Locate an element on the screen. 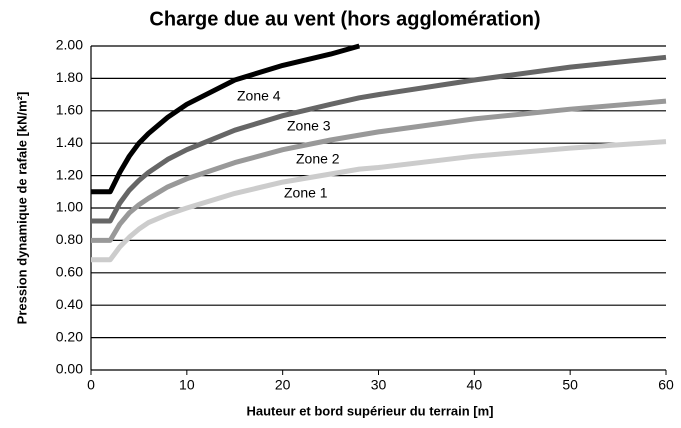  chart-title: Charge due au vent (hors agglomération) is located at coordinates (344, 19).